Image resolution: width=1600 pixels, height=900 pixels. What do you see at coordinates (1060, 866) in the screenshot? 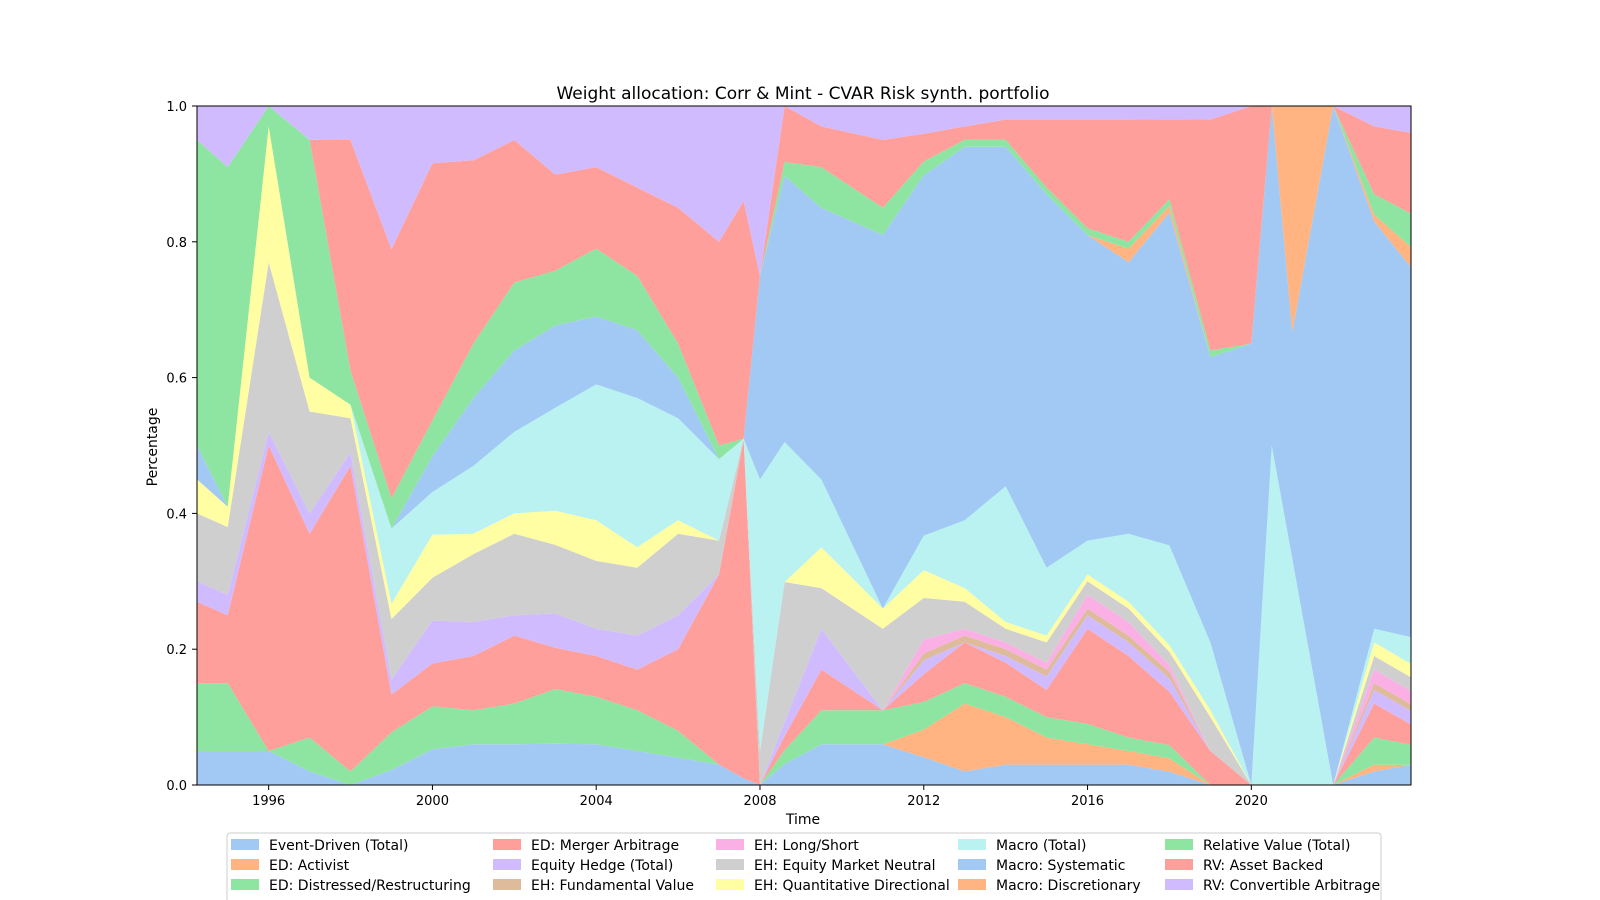
I see `legend-label: Macro: Systematic` at bounding box center [1060, 866].